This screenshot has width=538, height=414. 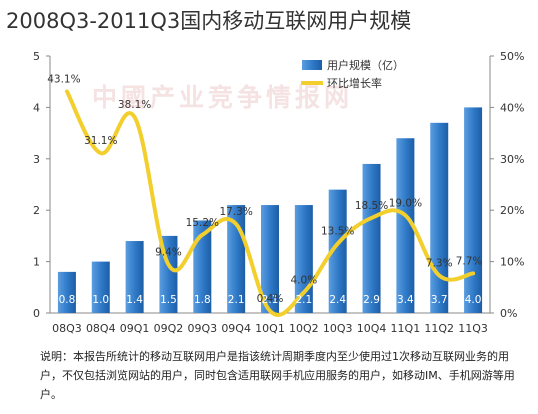 What do you see at coordinates (439, 328) in the screenshot?
I see `x-axis-label: 11Q2` at bounding box center [439, 328].